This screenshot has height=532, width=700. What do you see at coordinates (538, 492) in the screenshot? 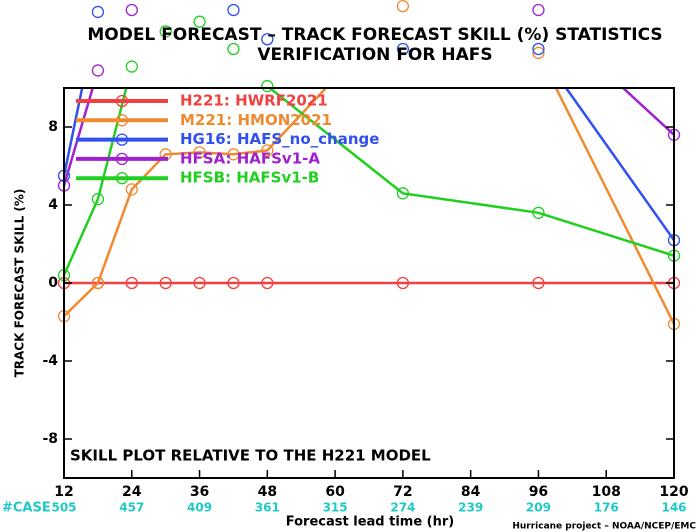
I see `x-tick-label: 96` at bounding box center [538, 492].